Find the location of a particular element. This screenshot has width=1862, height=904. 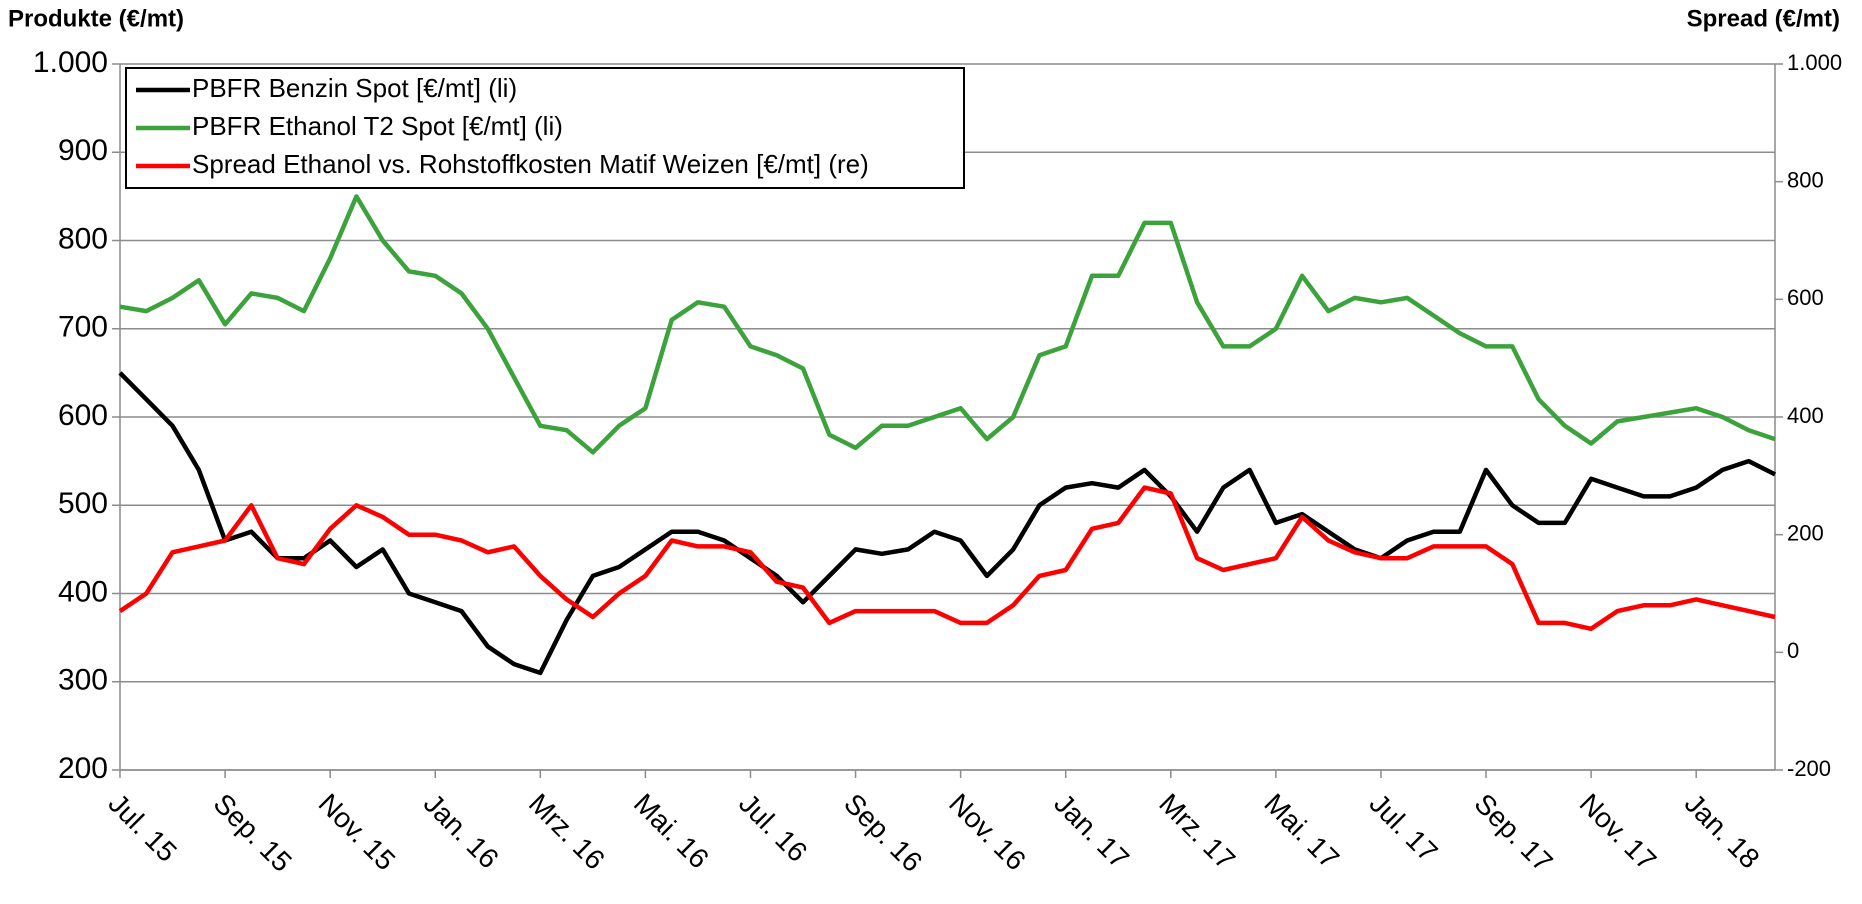

legend-label: PBFR Benzin Spot [€/mt] (li) is located at coordinates (354, 88).